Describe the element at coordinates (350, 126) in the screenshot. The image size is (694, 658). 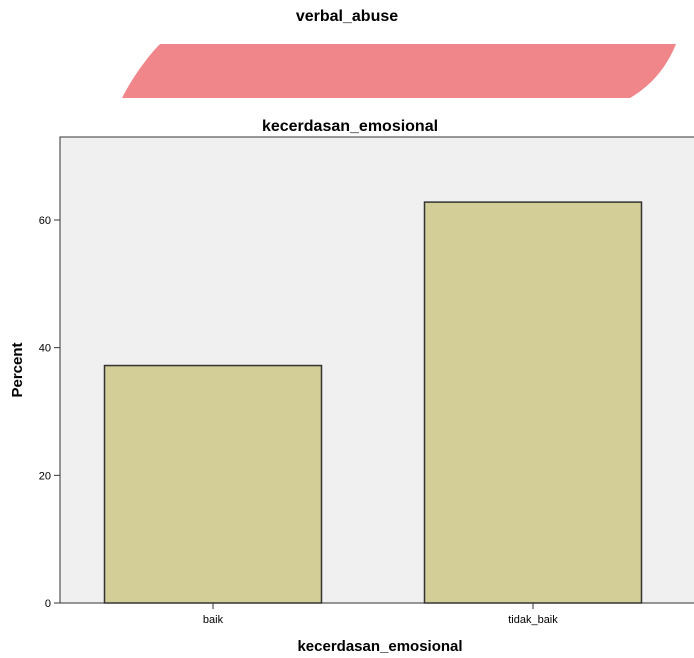
I see `chart-title: kecerdasan_emosional` at that location.